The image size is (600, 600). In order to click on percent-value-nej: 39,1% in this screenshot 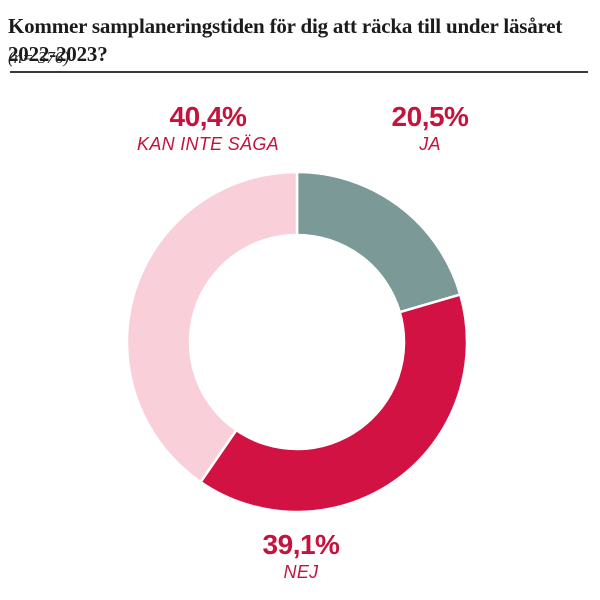, I will do `click(301, 544)`.